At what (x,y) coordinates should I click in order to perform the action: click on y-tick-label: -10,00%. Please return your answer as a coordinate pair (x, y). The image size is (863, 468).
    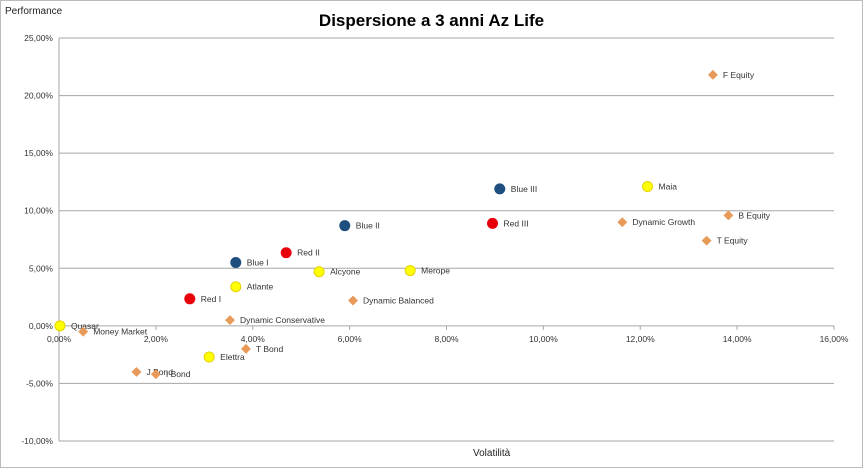
    Looking at the image, I should click on (37, 441).